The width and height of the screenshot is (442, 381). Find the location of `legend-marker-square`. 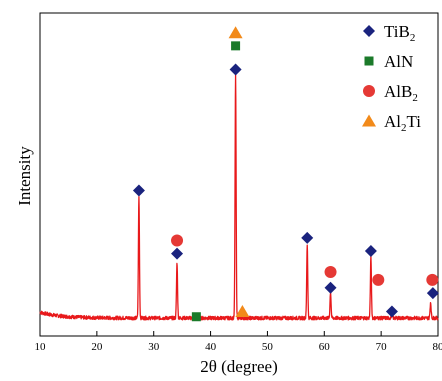

legend-marker-square is located at coordinates (369, 61).